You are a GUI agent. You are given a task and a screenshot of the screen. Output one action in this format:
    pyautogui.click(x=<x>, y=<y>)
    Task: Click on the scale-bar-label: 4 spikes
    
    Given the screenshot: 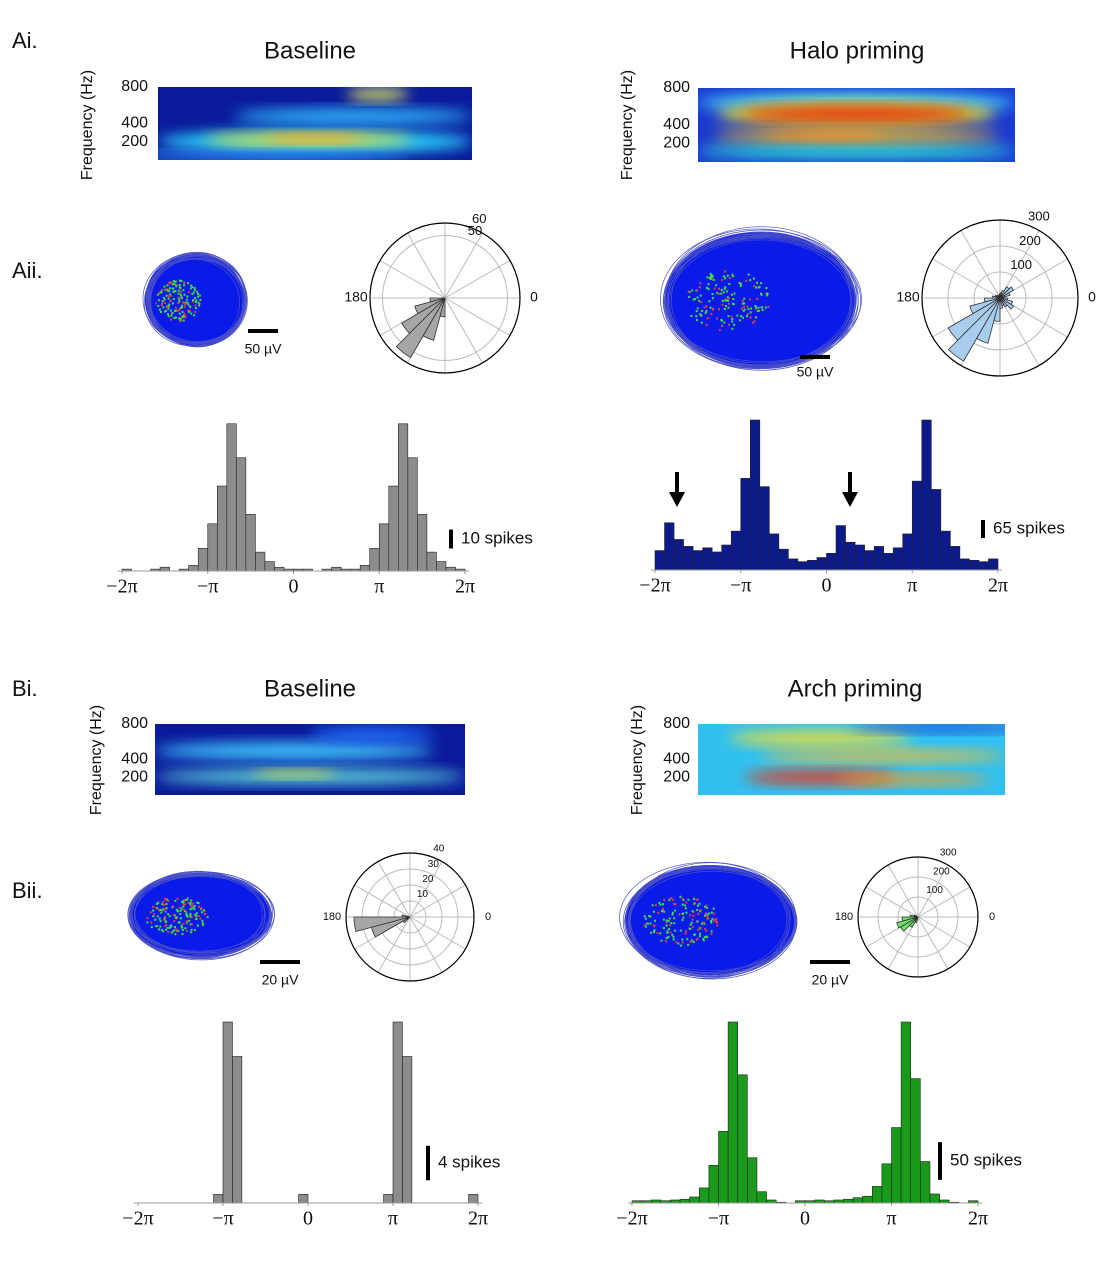 What is the action you would take?
    pyautogui.click(x=469, y=1161)
    